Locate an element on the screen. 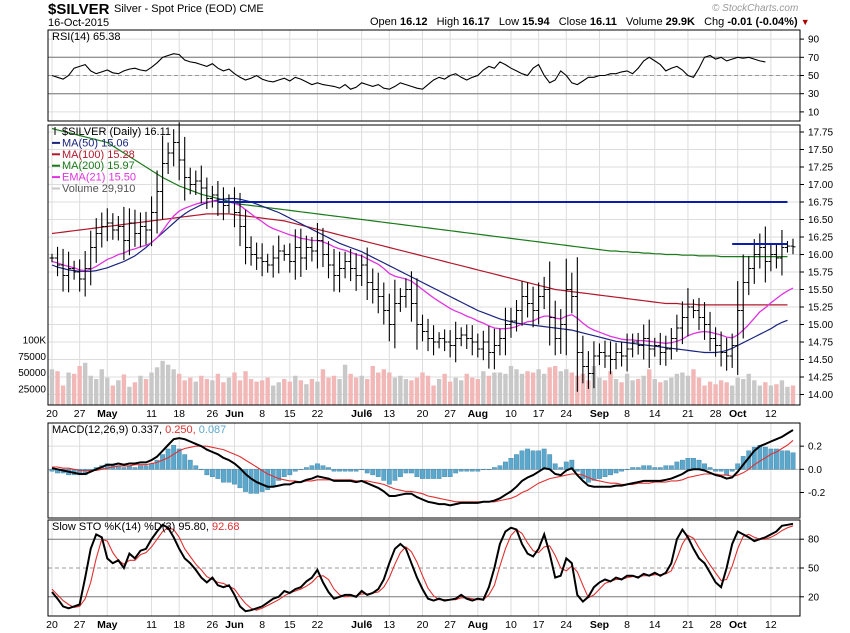 Image resolution: width=850 pixels, height=633 pixels. price-axis-tick-label: 17.50 is located at coordinates (820, 150).